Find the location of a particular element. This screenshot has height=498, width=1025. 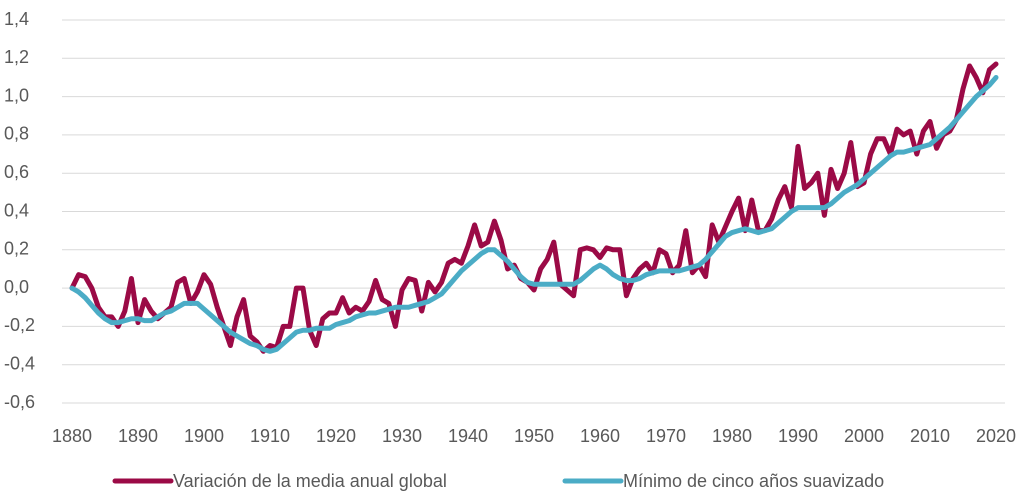

x-tick-label: 1880 is located at coordinates (72, 436).